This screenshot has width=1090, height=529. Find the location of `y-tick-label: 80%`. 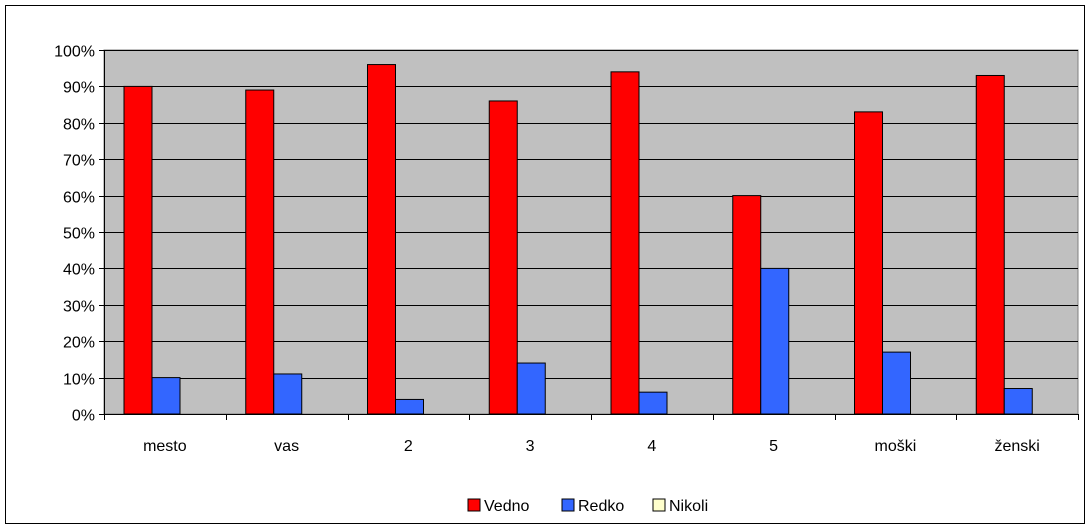

y-tick-label: 80% is located at coordinates (79, 125).